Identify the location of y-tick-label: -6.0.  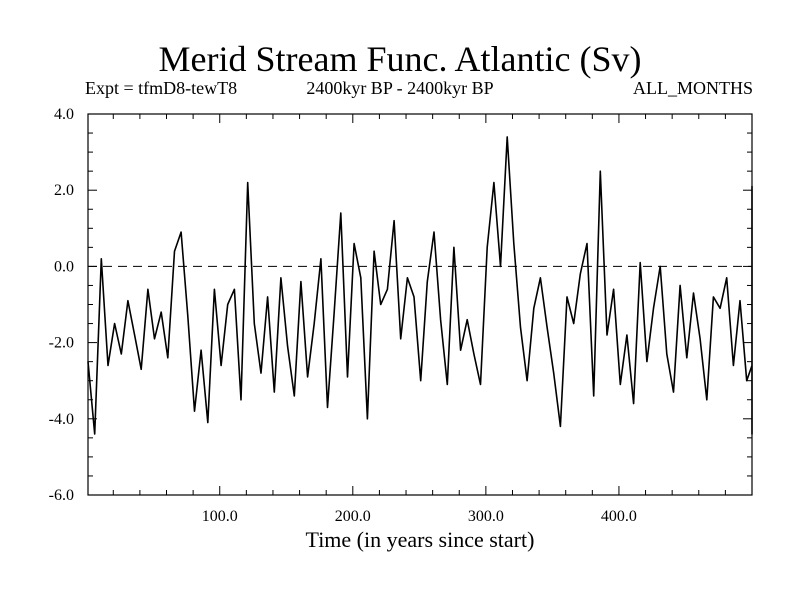
(61, 495).